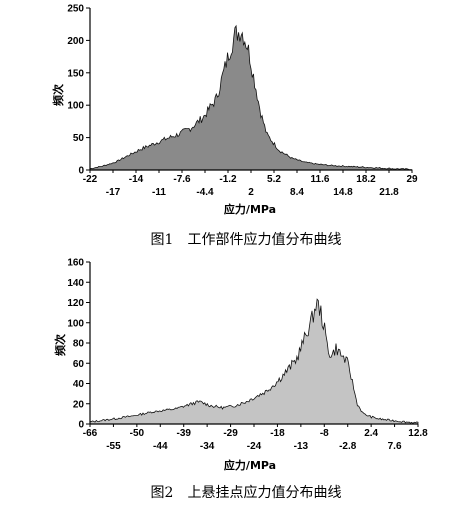 This screenshot has width=476, height=507. I want to click on chart-2-xtick-label: 2.4, so click(371, 433).